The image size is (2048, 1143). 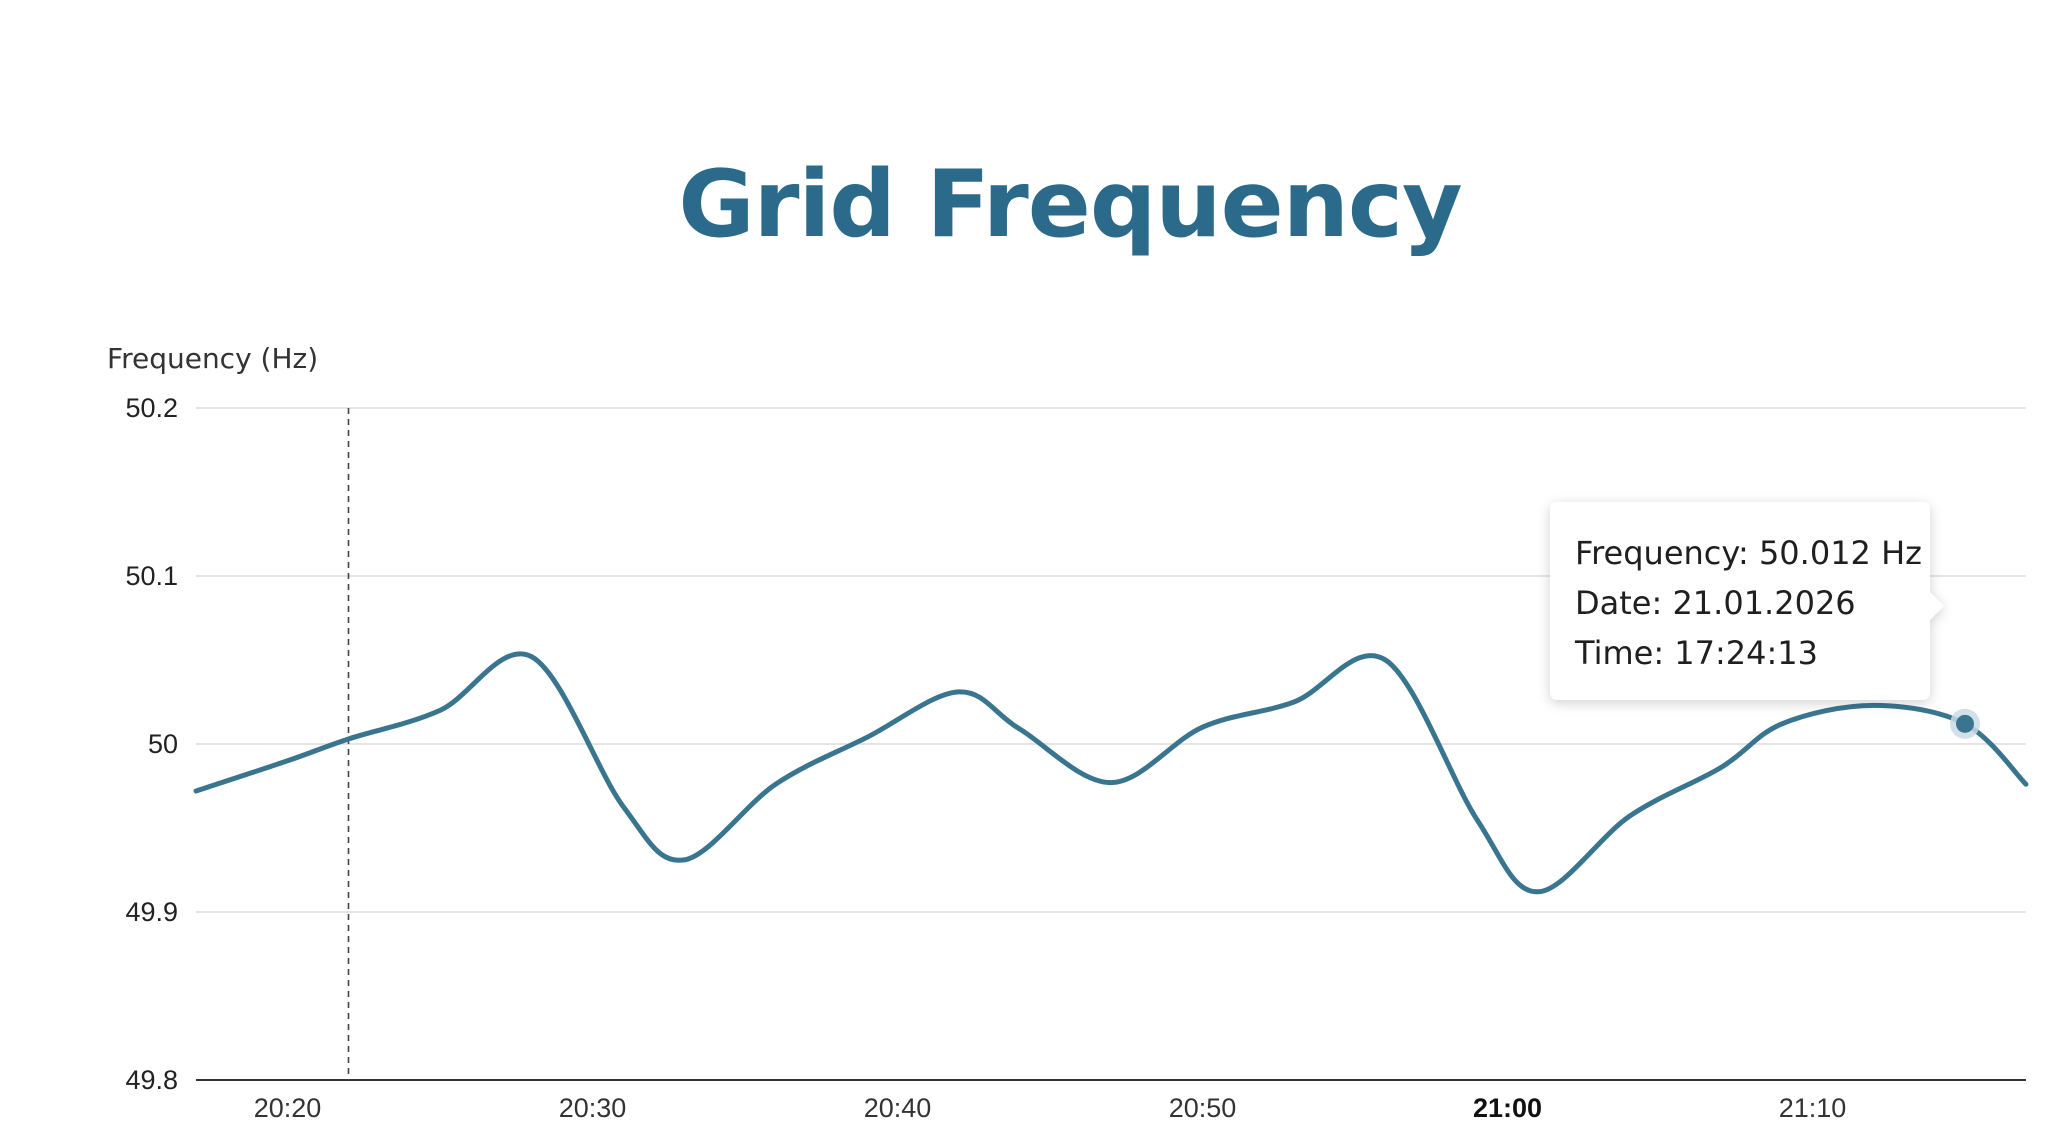 What do you see at coordinates (1070, 204) in the screenshot?
I see `chart-title: Grid Frequency` at bounding box center [1070, 204].